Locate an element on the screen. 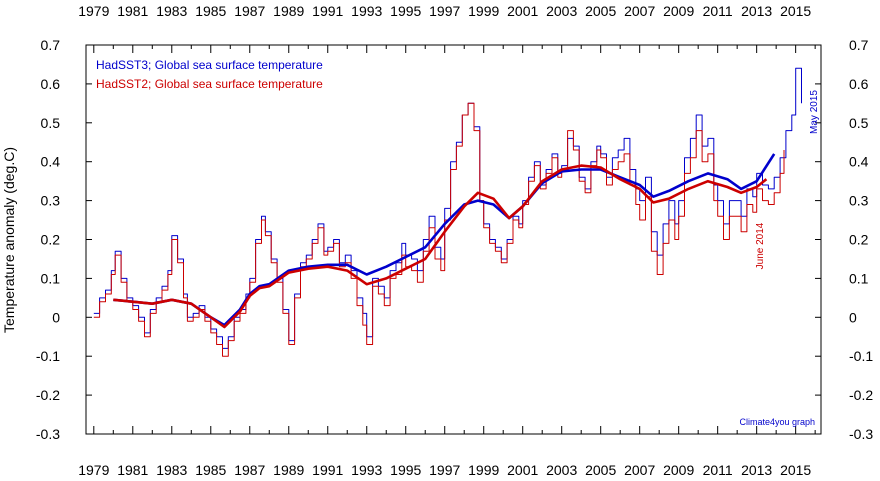 This screenshot has width=880, height=481. x-tick-label-bottom: 1987 is located at coordinates (249, 470).